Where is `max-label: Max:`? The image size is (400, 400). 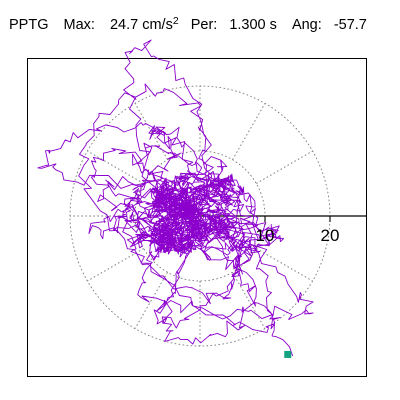 max-label: Max: is located at coordinates (79, 25).